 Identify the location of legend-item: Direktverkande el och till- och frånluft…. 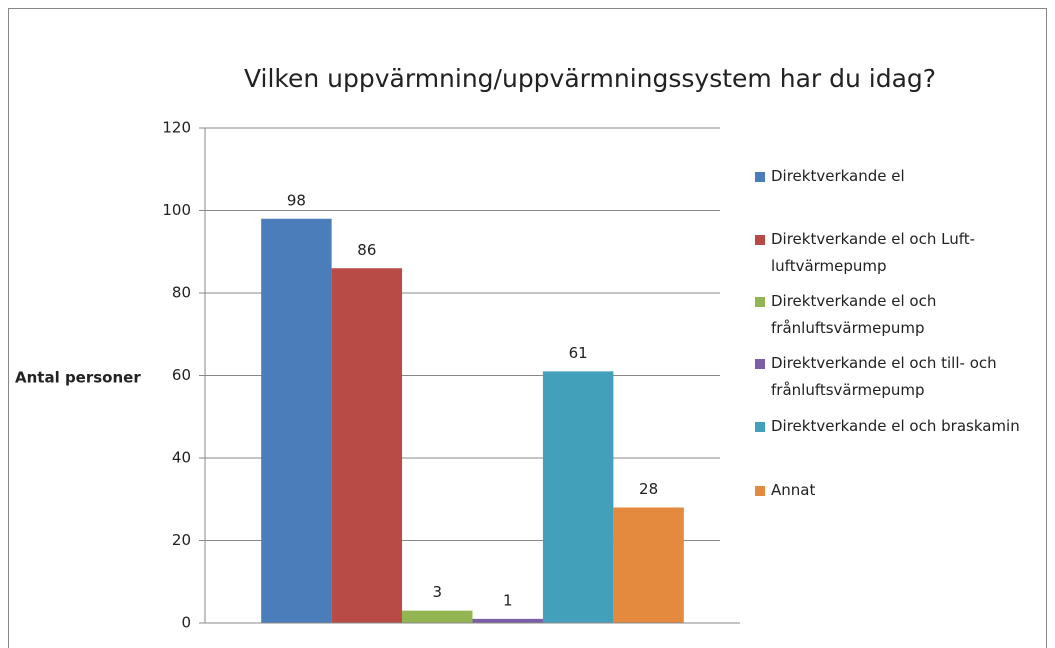
(892, 377).